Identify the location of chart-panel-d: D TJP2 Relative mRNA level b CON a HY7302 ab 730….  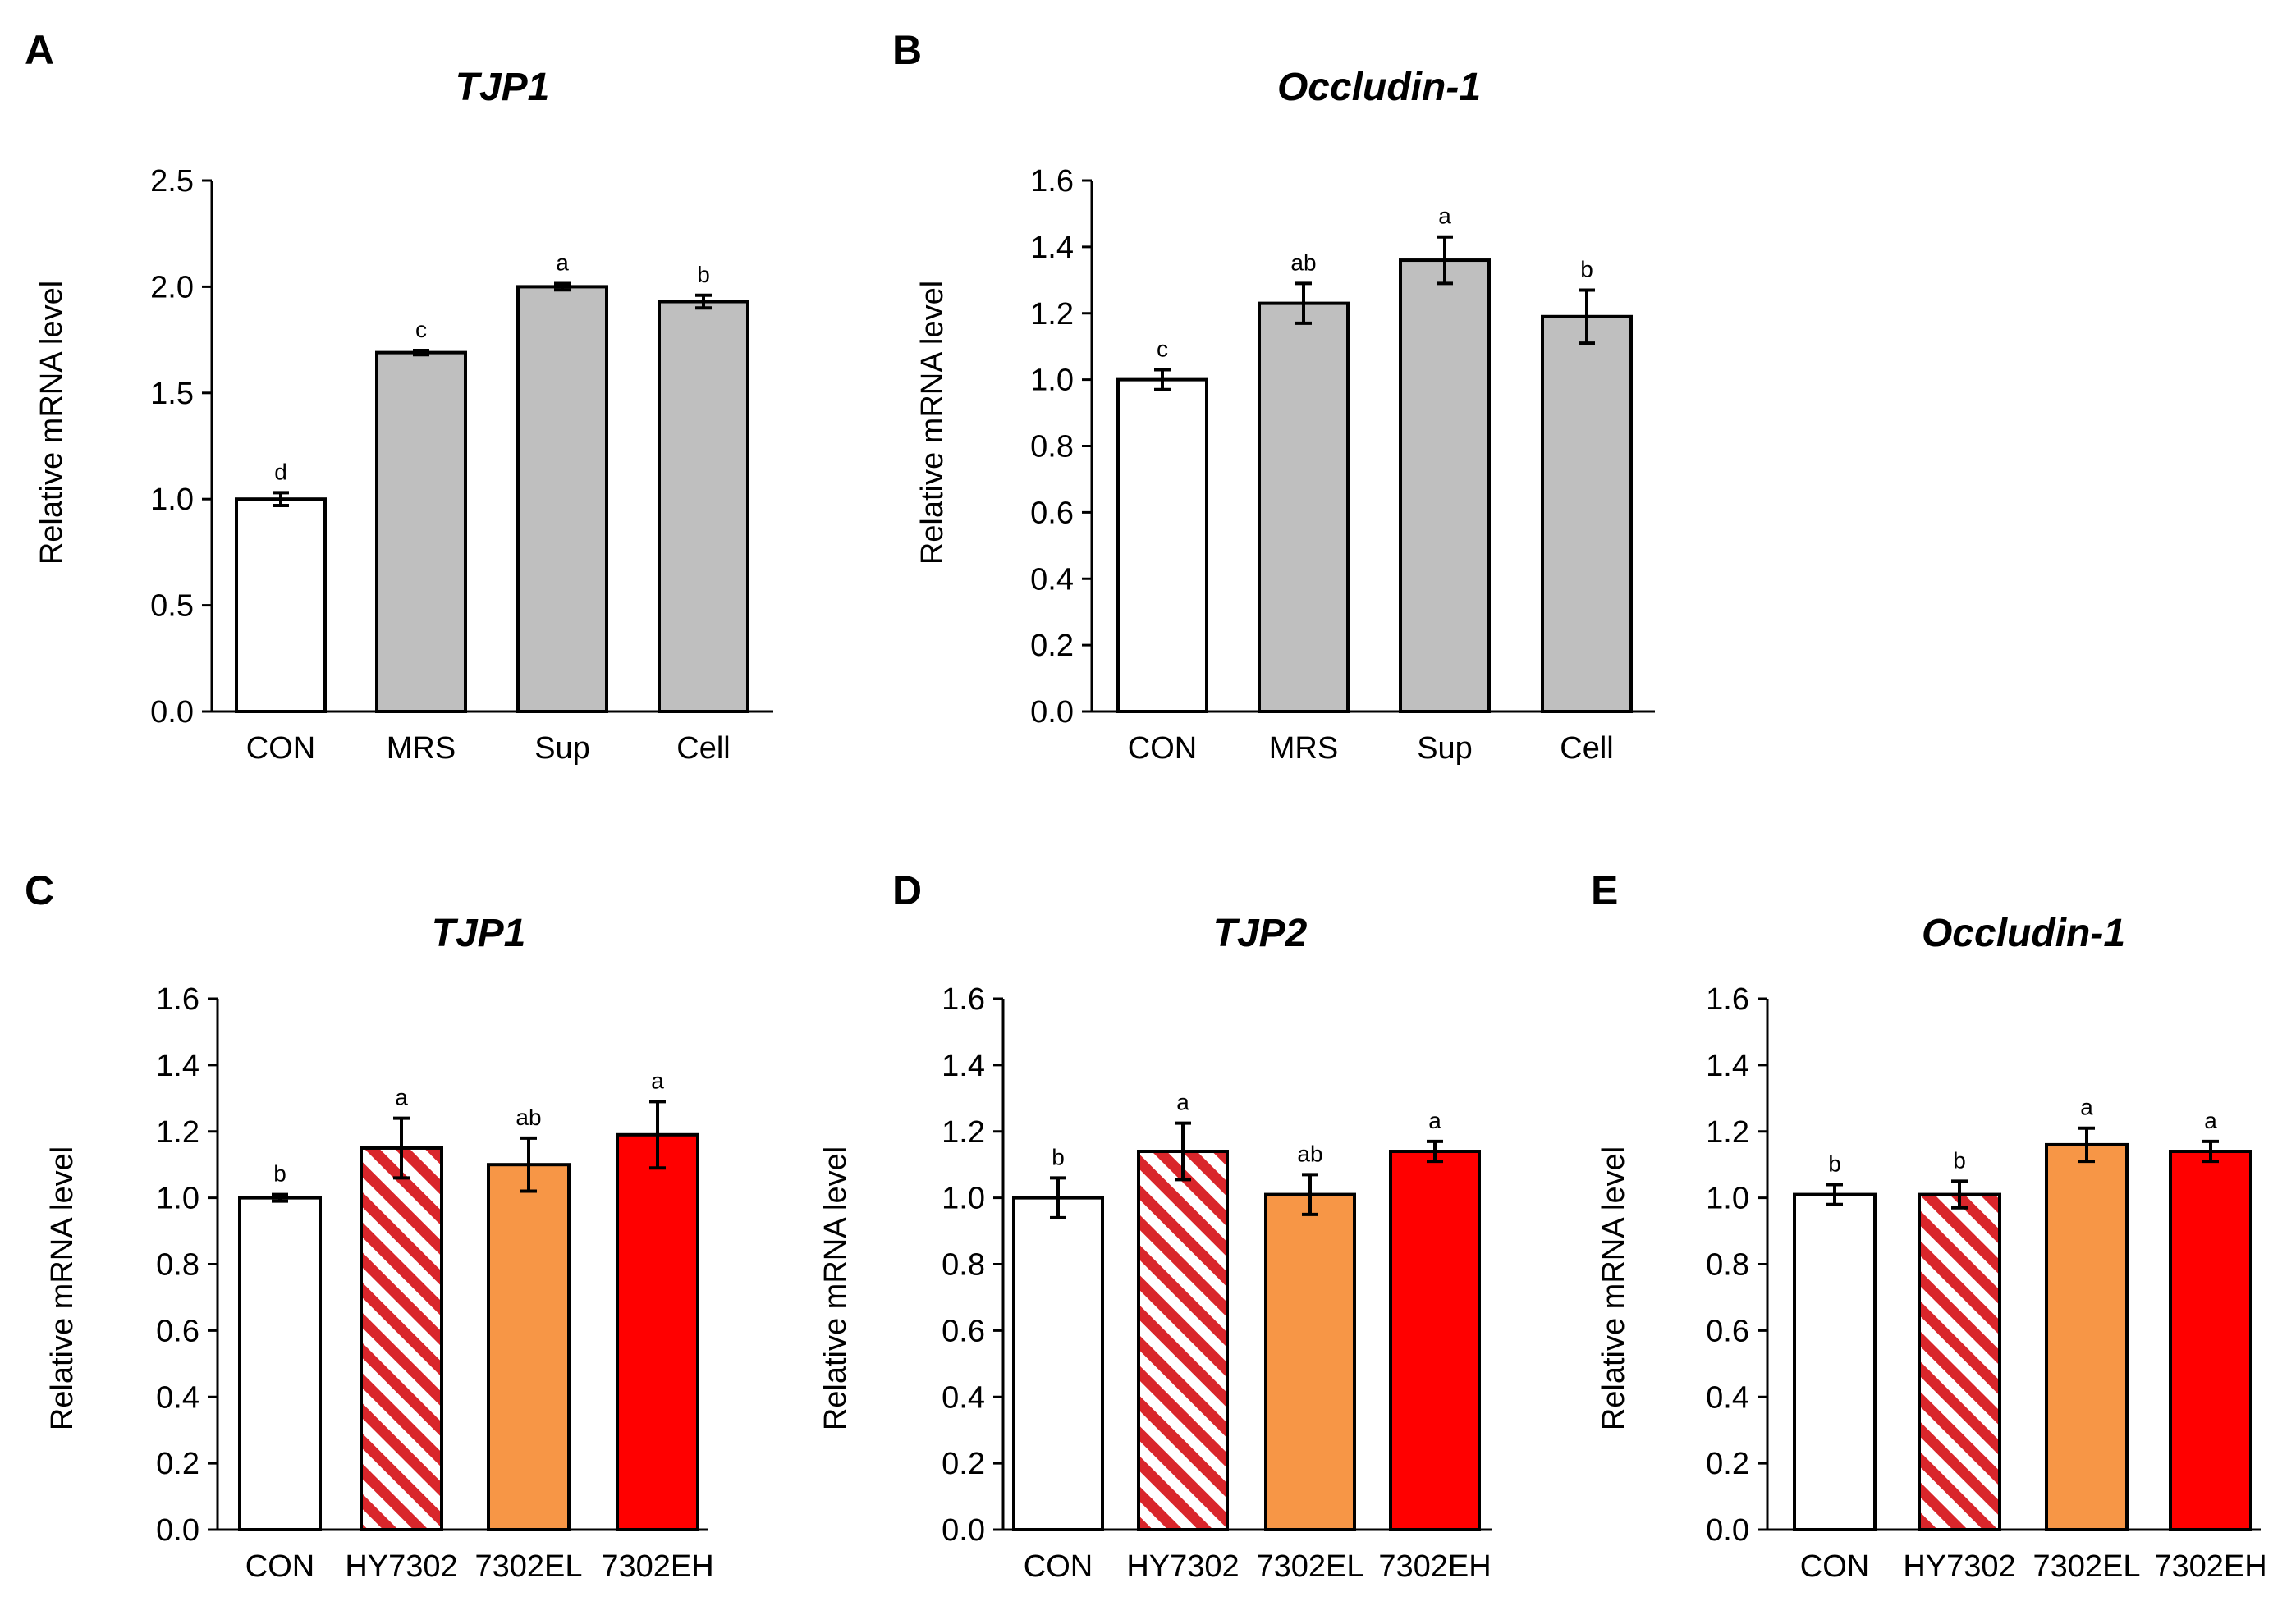
(1155, 1225).